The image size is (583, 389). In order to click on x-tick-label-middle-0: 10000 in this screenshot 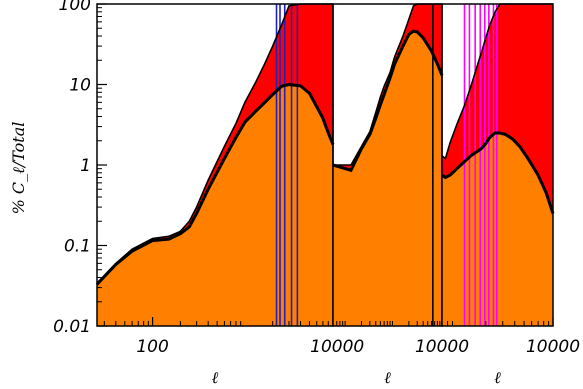, I will do `click(442, 347)`.